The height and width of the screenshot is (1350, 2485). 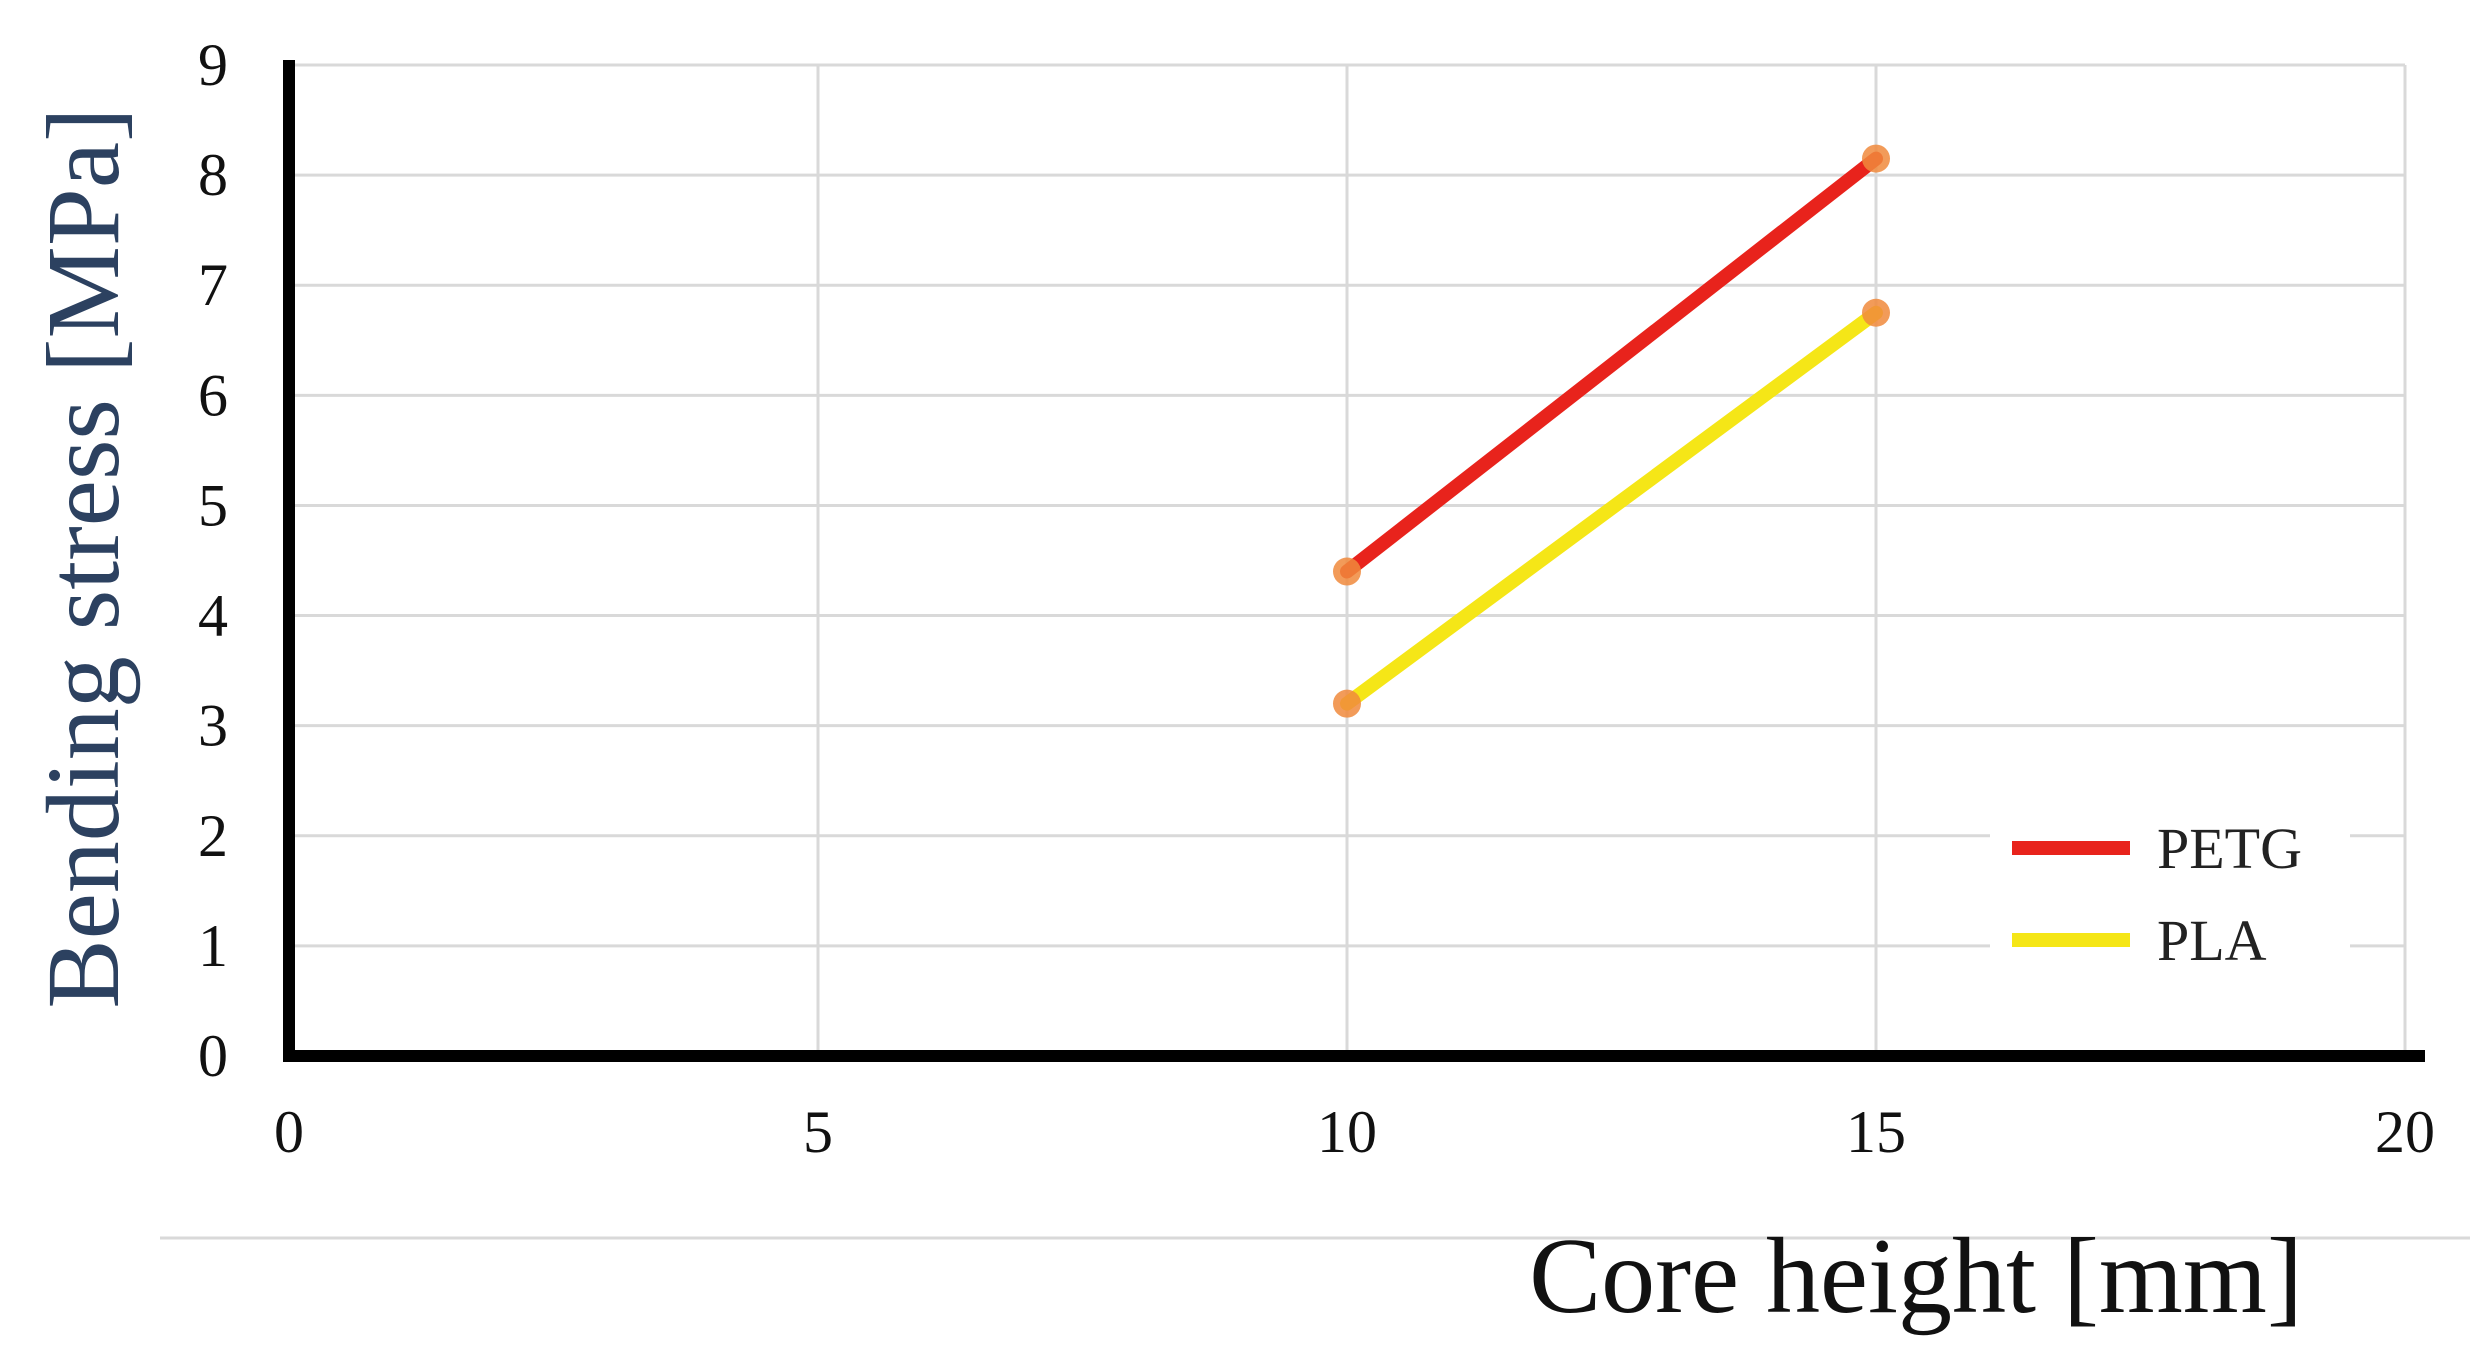 I want to click on legend: PETG PLA, so click(x=2170, y=890).